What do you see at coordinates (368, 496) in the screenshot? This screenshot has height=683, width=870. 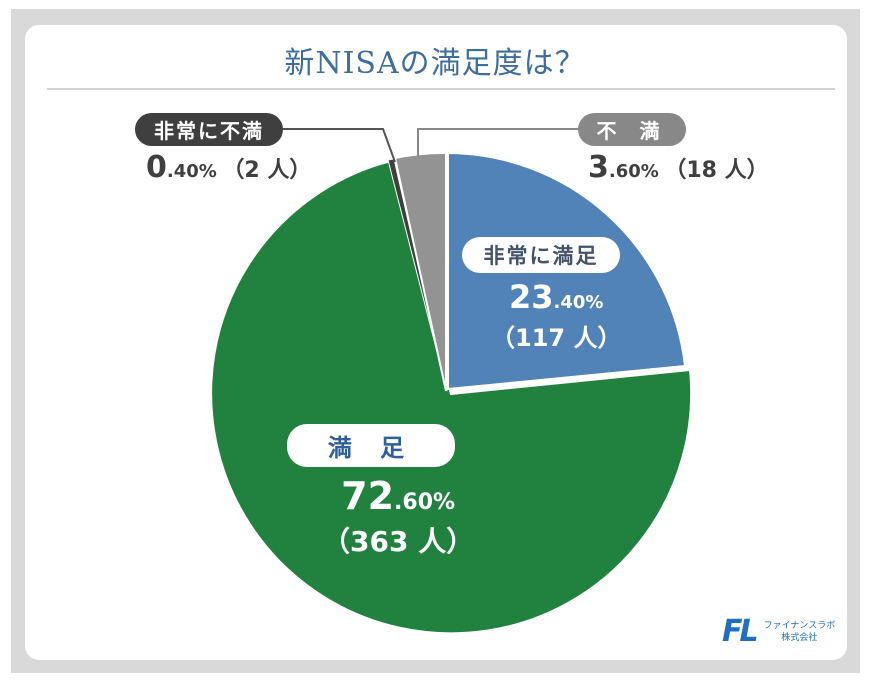 I see `pct-int: 72` at bounding box center [368, 496].